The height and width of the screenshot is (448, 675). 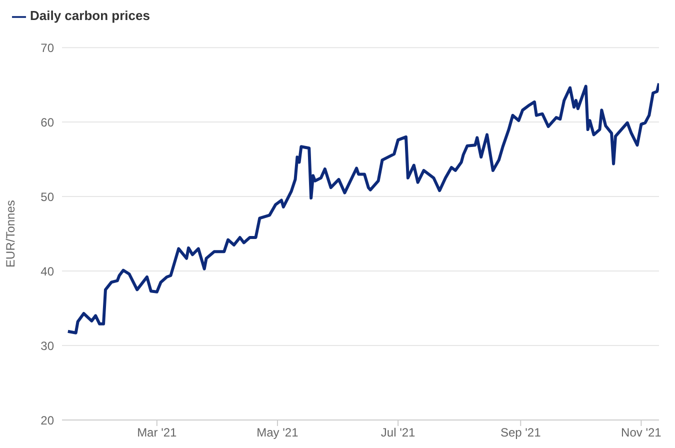 I want to click on x-tick-label: Nov '21, so click(x=641, y=433).